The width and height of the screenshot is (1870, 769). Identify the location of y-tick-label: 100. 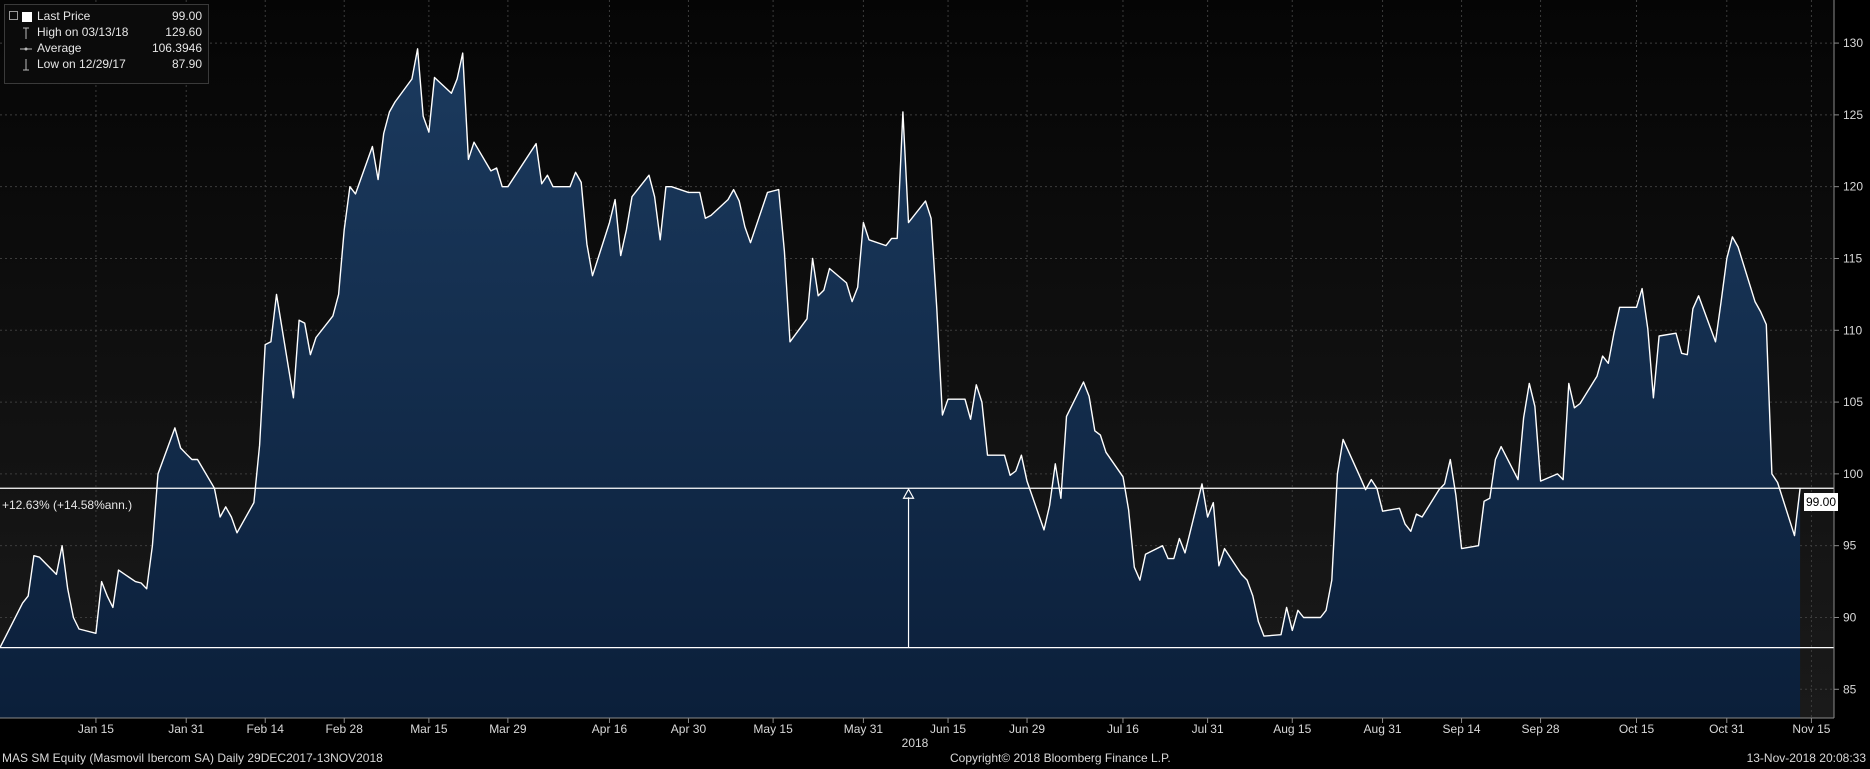
(1853, 474).